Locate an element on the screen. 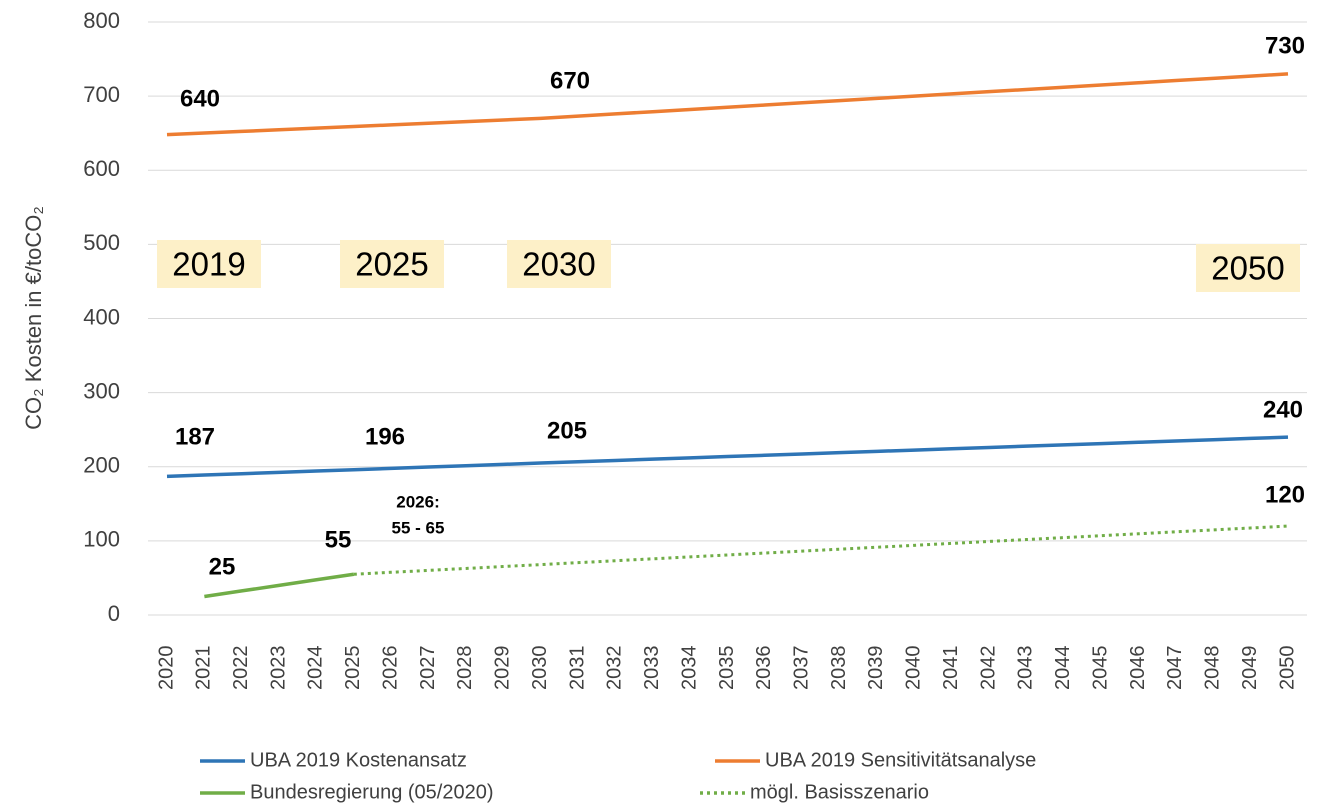 The image size is (1318, 809). x-tick-label: 2046 is located at coordinates (1138, 668).